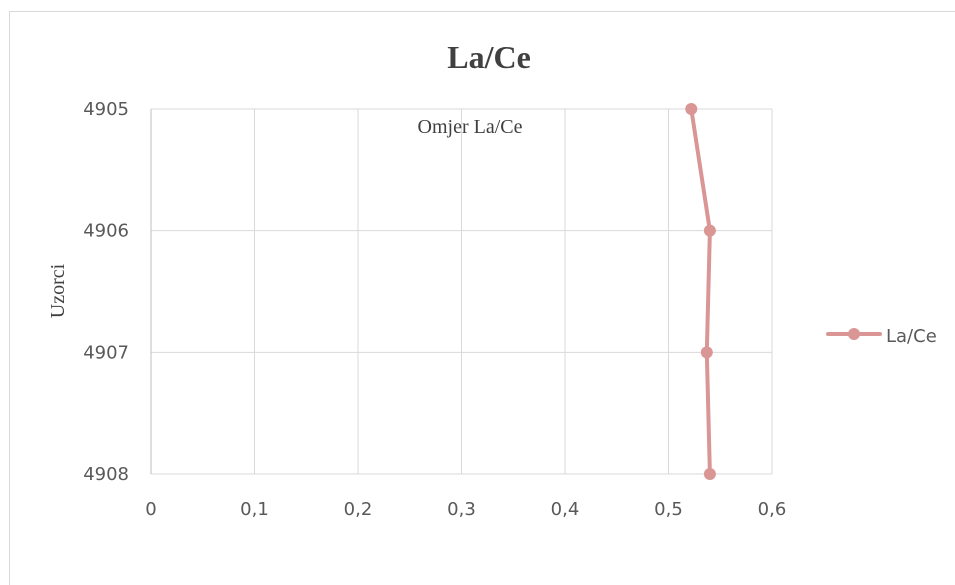  Describe the element at coordinates (461, 509) in the screenshot. I see `x-tick-label: 0,3` at that location.